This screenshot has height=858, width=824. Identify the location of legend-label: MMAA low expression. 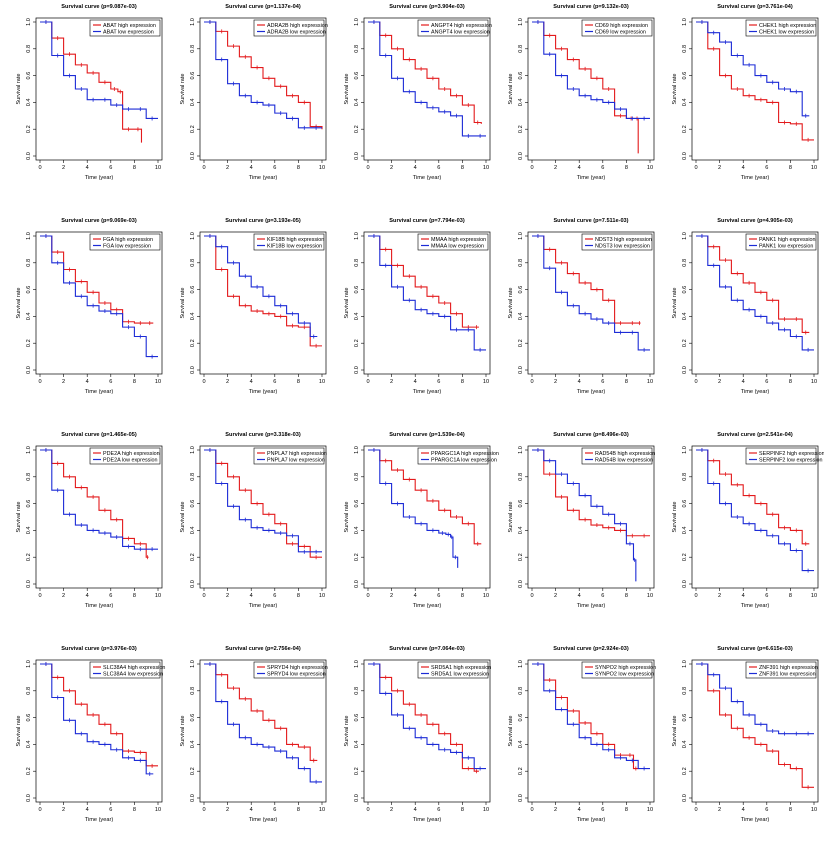
(457, 247).